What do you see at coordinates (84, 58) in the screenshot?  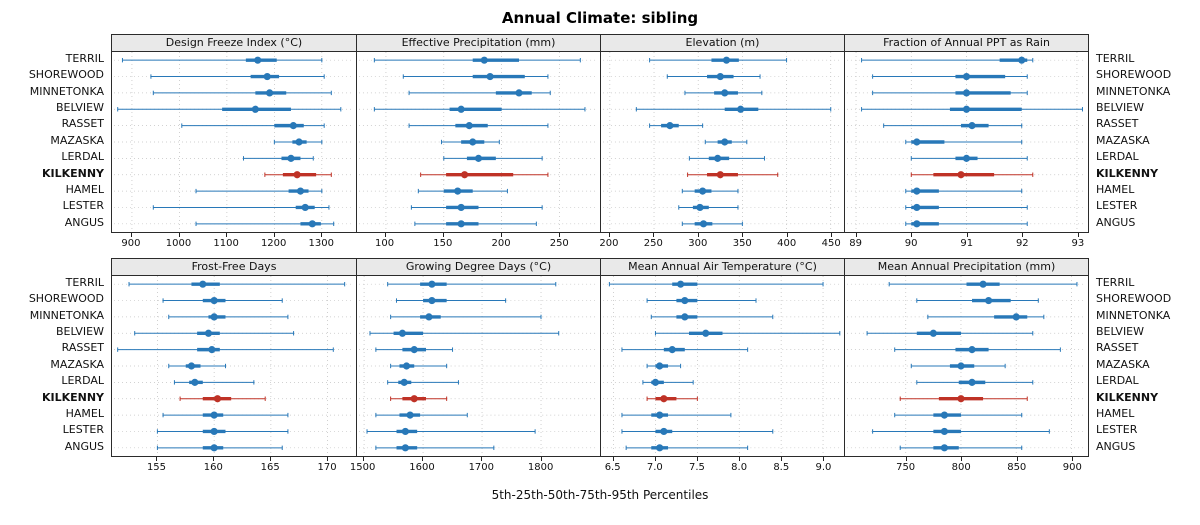 I see `site-label-terril: TERRIL` at bounding box center [84, 58].